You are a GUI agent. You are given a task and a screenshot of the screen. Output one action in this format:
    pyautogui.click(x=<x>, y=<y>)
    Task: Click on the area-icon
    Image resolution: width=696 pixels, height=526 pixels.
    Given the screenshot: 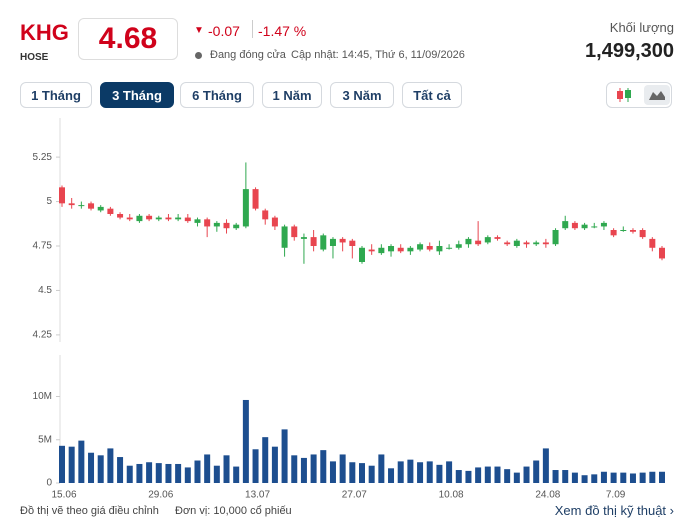 What is the action you would take?
    pyautogui.click(x=657, y=95)
    